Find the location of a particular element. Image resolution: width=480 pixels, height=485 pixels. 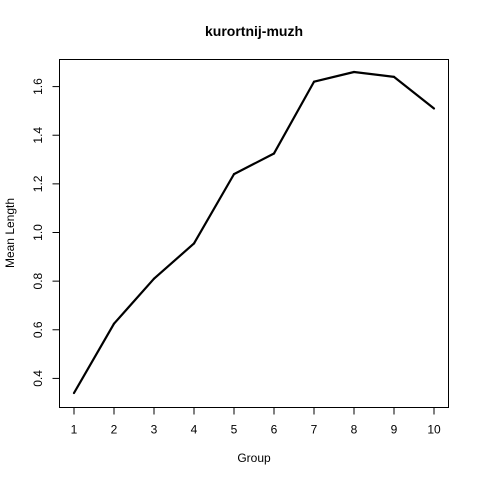

y-axis: 0.4 0.6 0.8 1.0 1.2 1.4 1.6 is located at coordinates (45, 232).